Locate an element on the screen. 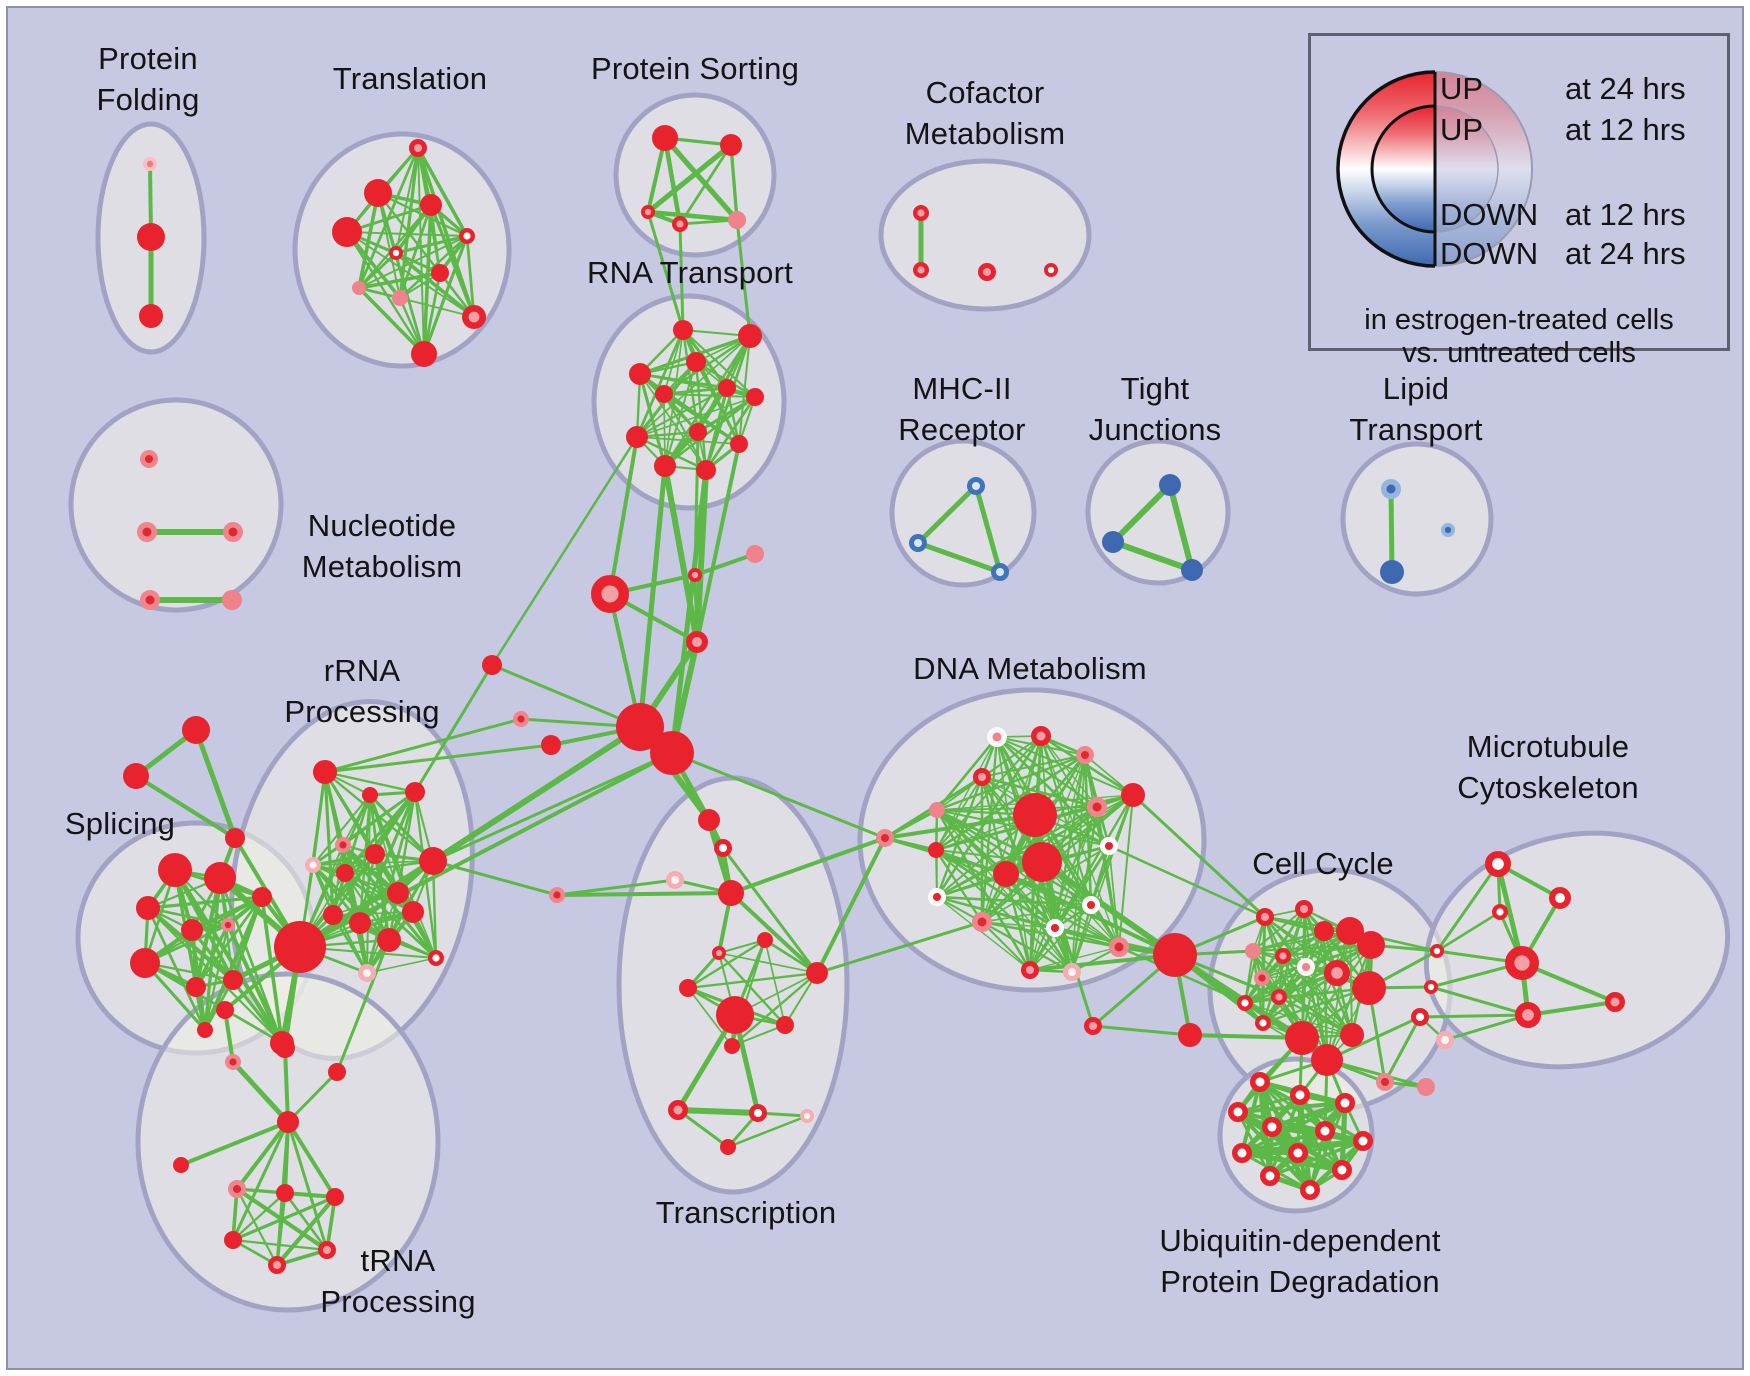 Image resolution: width=1750 pixels, height=1376 pixels. node-dm21 is located at coordinates (1092, 1025).